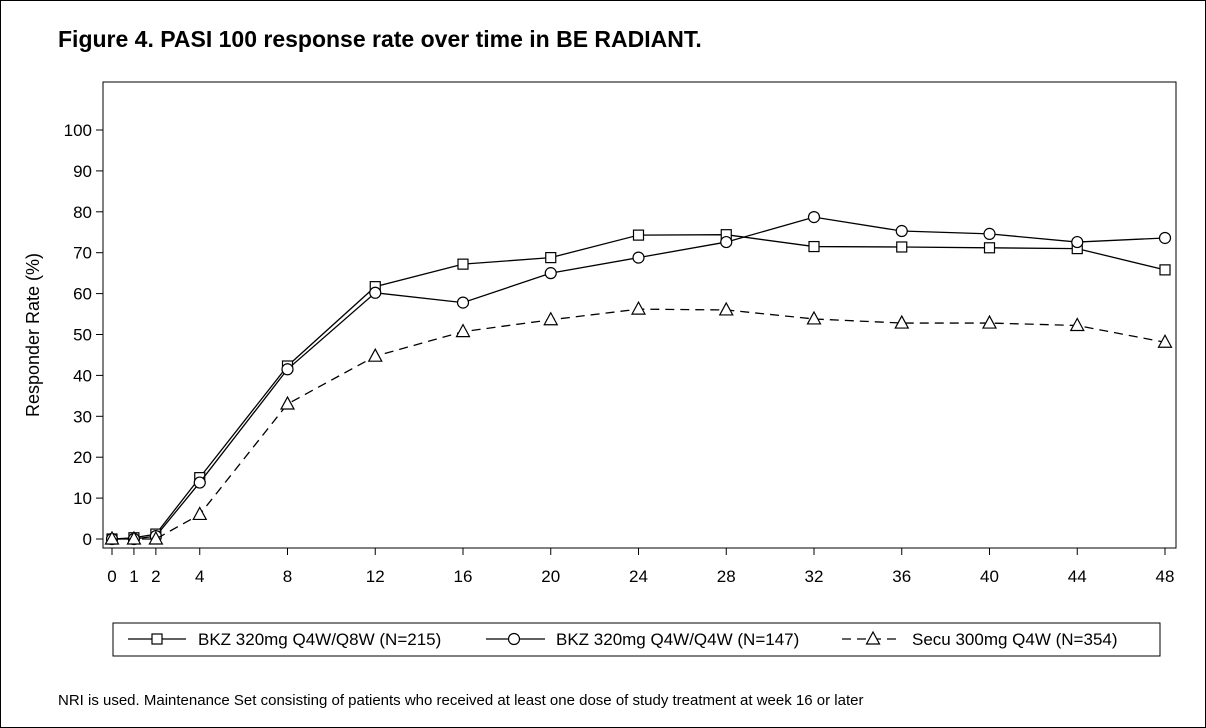  What do you see at coordinates (199, 576) in the screenshot?
I see `x-tick-label: 4` at bounding box center [199, 576].